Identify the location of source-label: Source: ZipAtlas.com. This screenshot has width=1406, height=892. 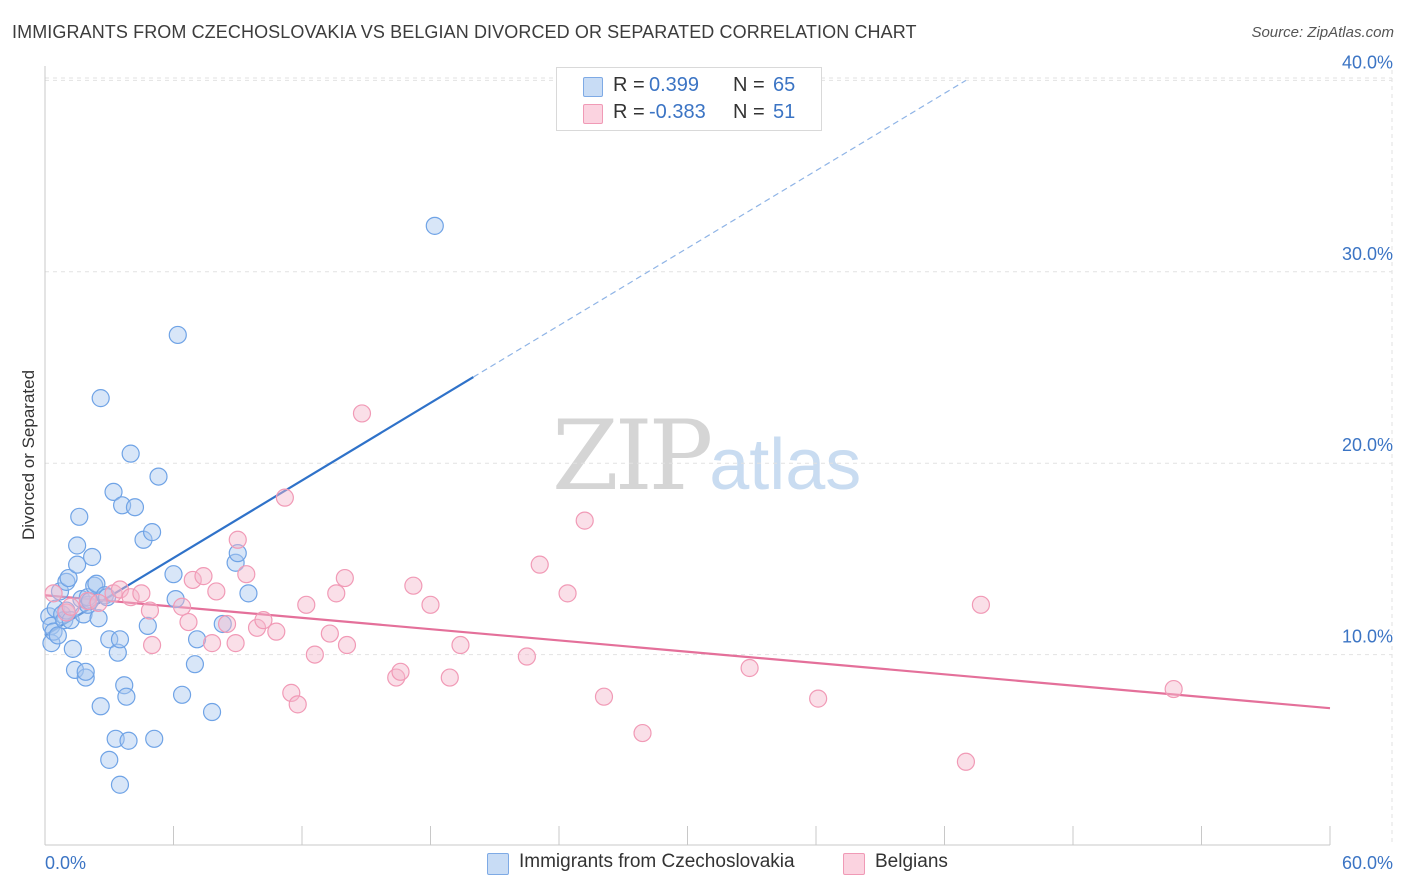
(1322, 32).